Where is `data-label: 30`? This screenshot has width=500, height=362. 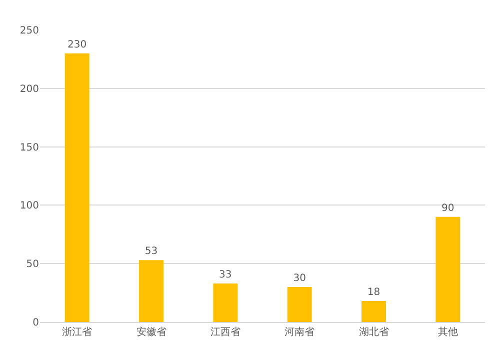 data-label: 30 is located at coordinates (299, 278).